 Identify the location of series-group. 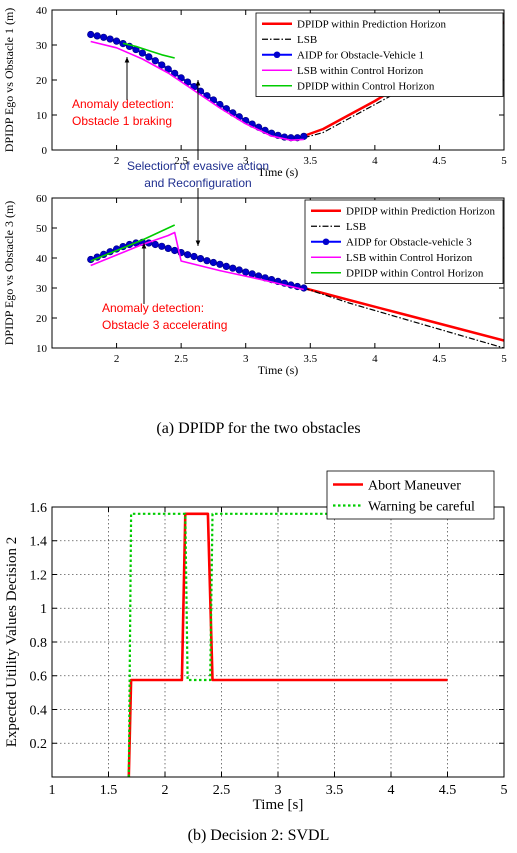
(295, 286).